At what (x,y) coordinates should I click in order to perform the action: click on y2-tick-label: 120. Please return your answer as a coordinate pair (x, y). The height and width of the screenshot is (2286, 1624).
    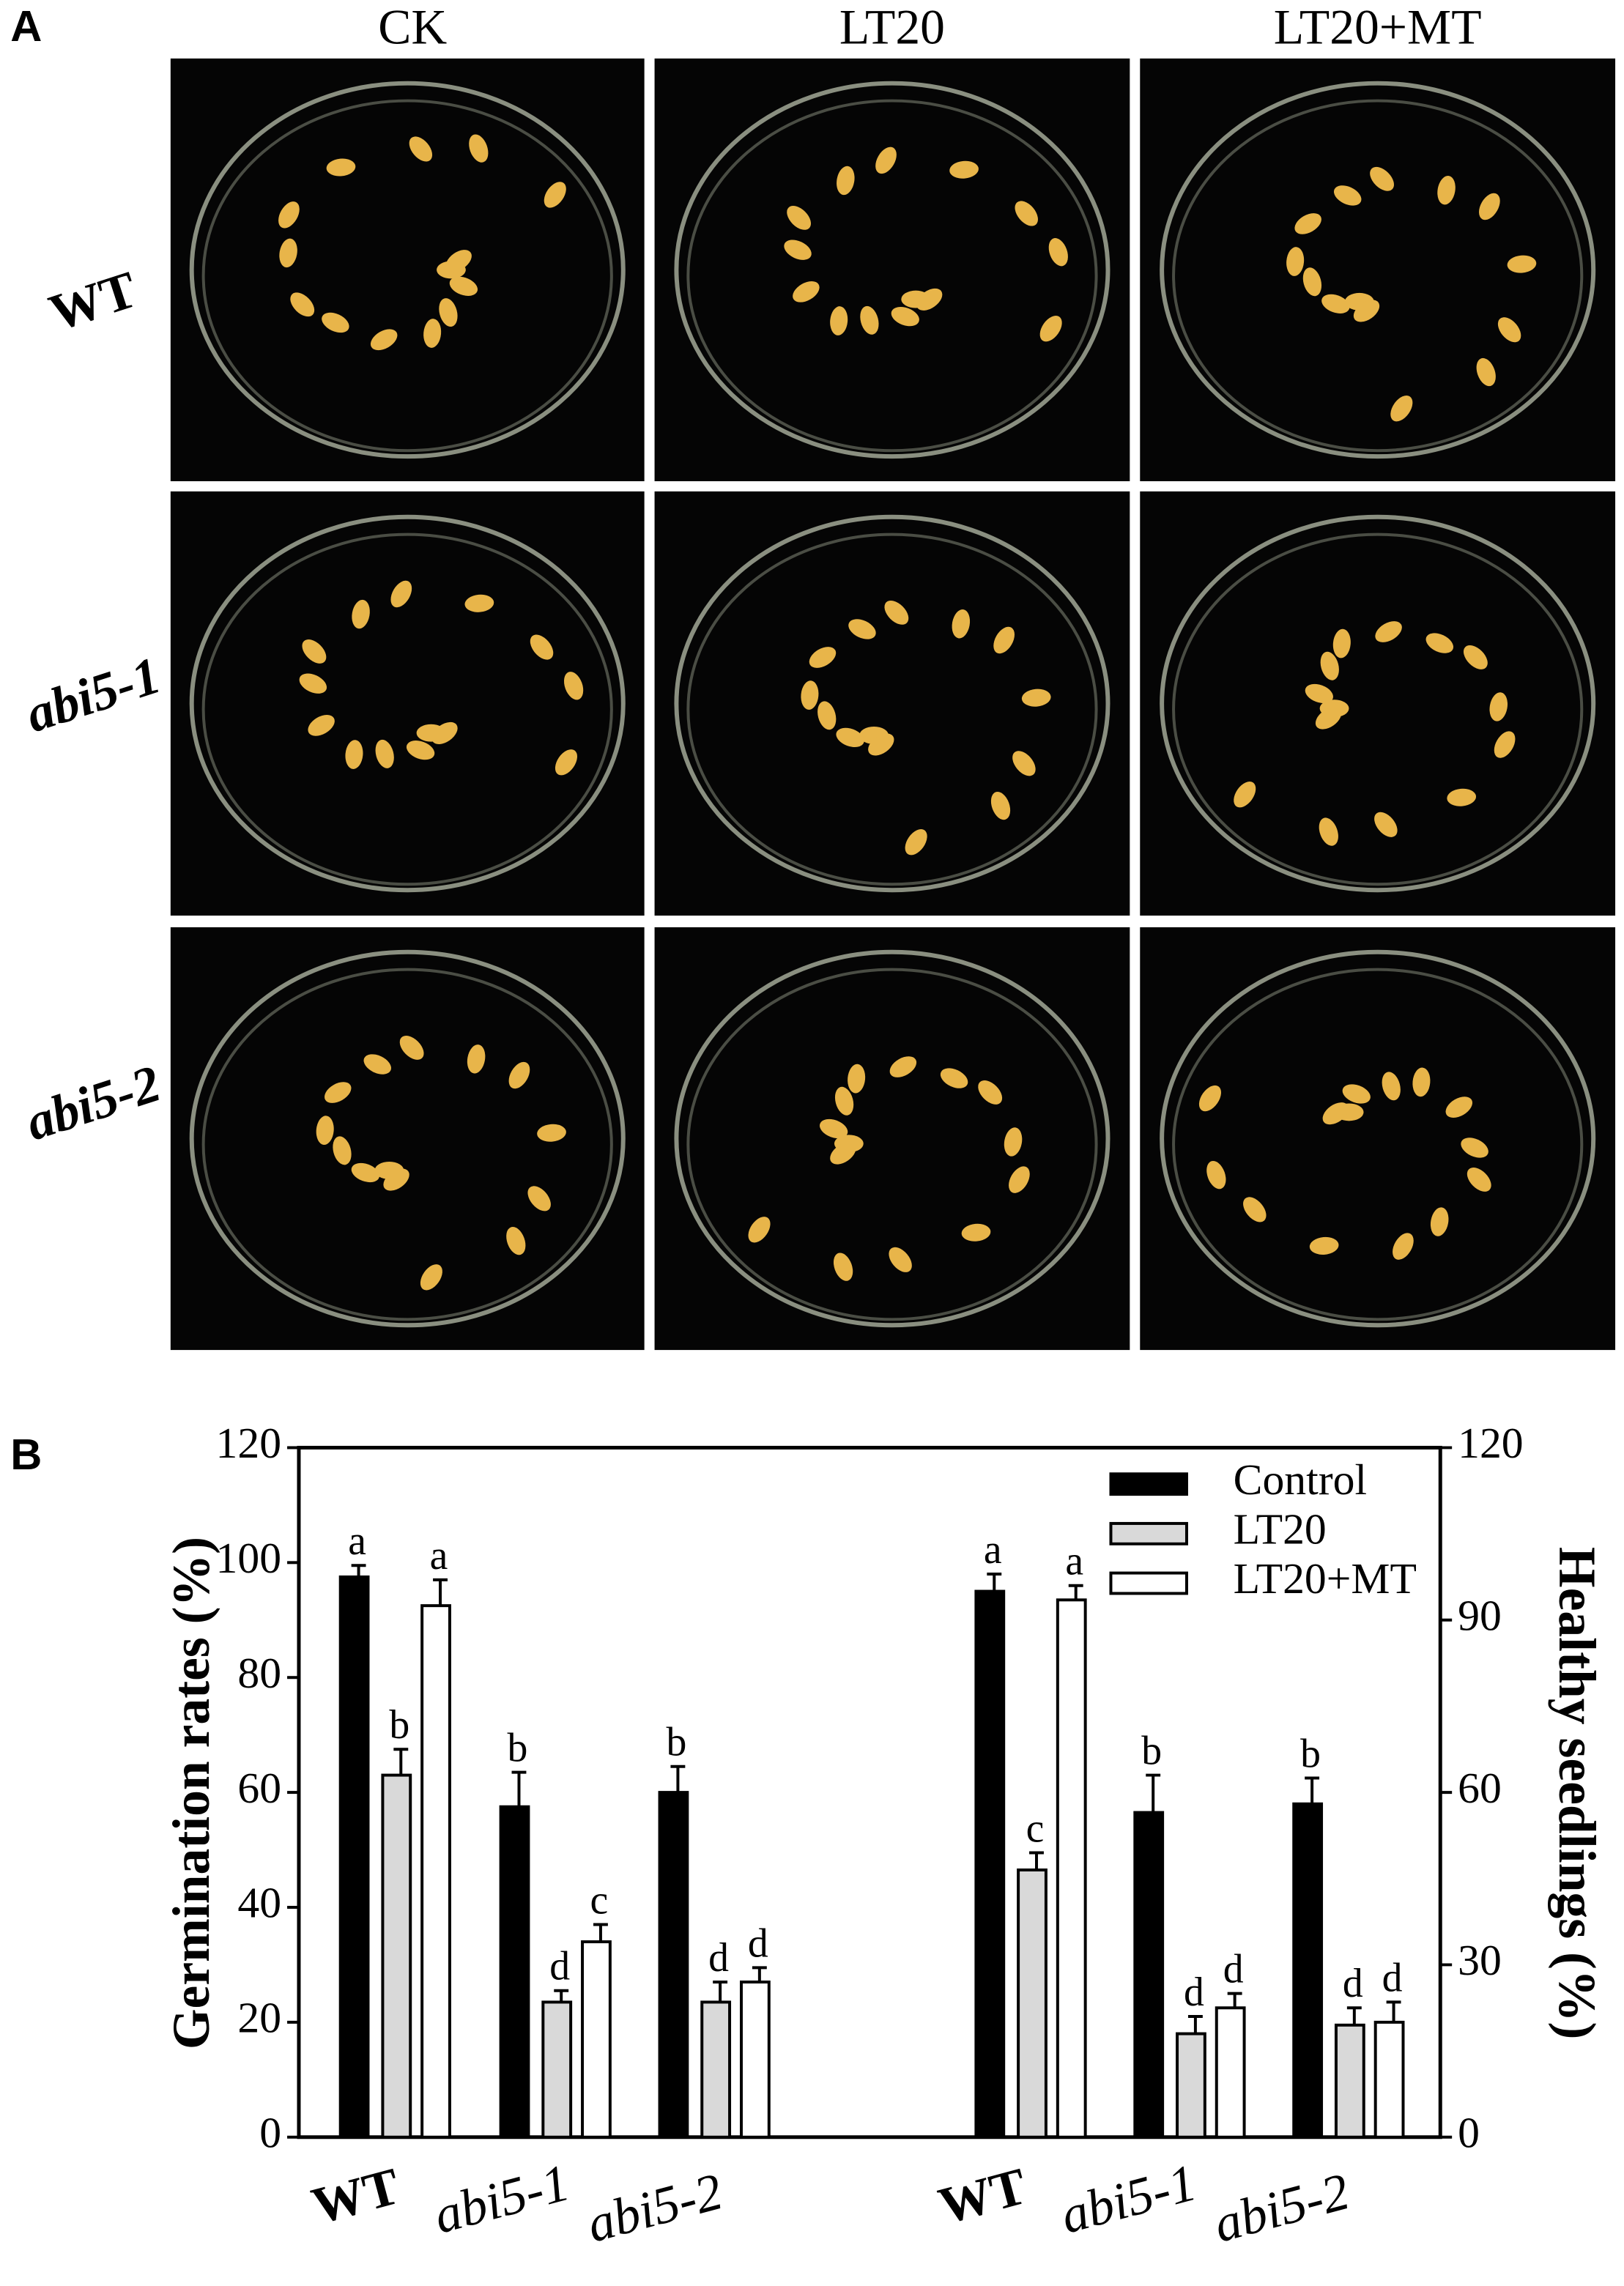
    Looking at the image, I should click on (1491, 1443).